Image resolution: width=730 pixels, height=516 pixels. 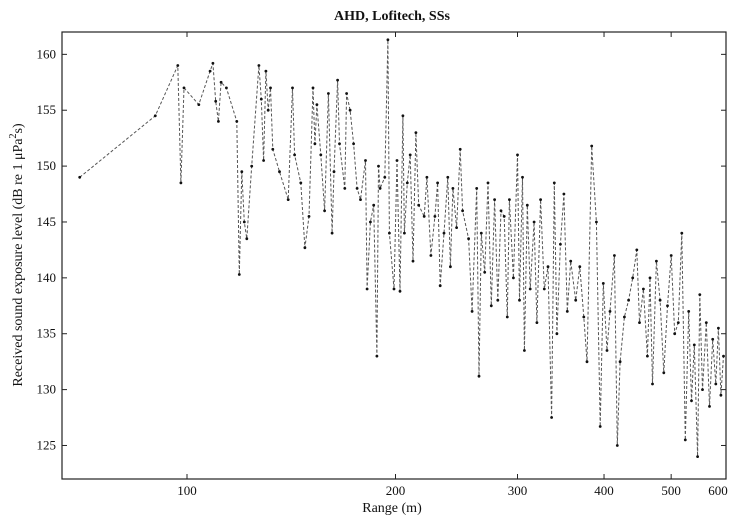 I want to click on chart-title: AHD, Lofitech, SSs, so click(x=392, y=16).